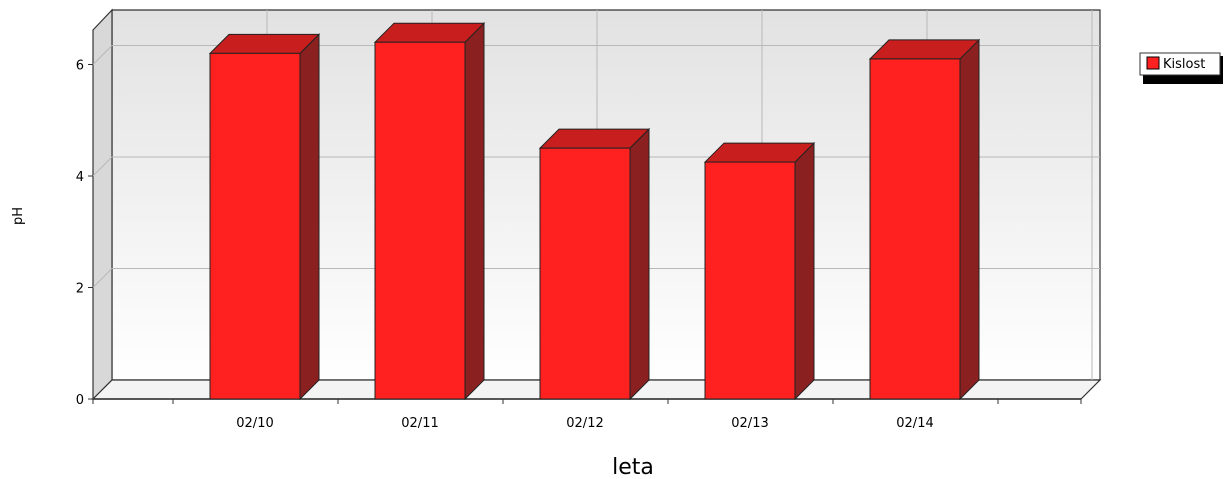 The width and height of the screenshot is (1227, 479). Describe the element at coordinates (254, 423) in the screenshot. I see `x-tick-label: 02/10` at that location.